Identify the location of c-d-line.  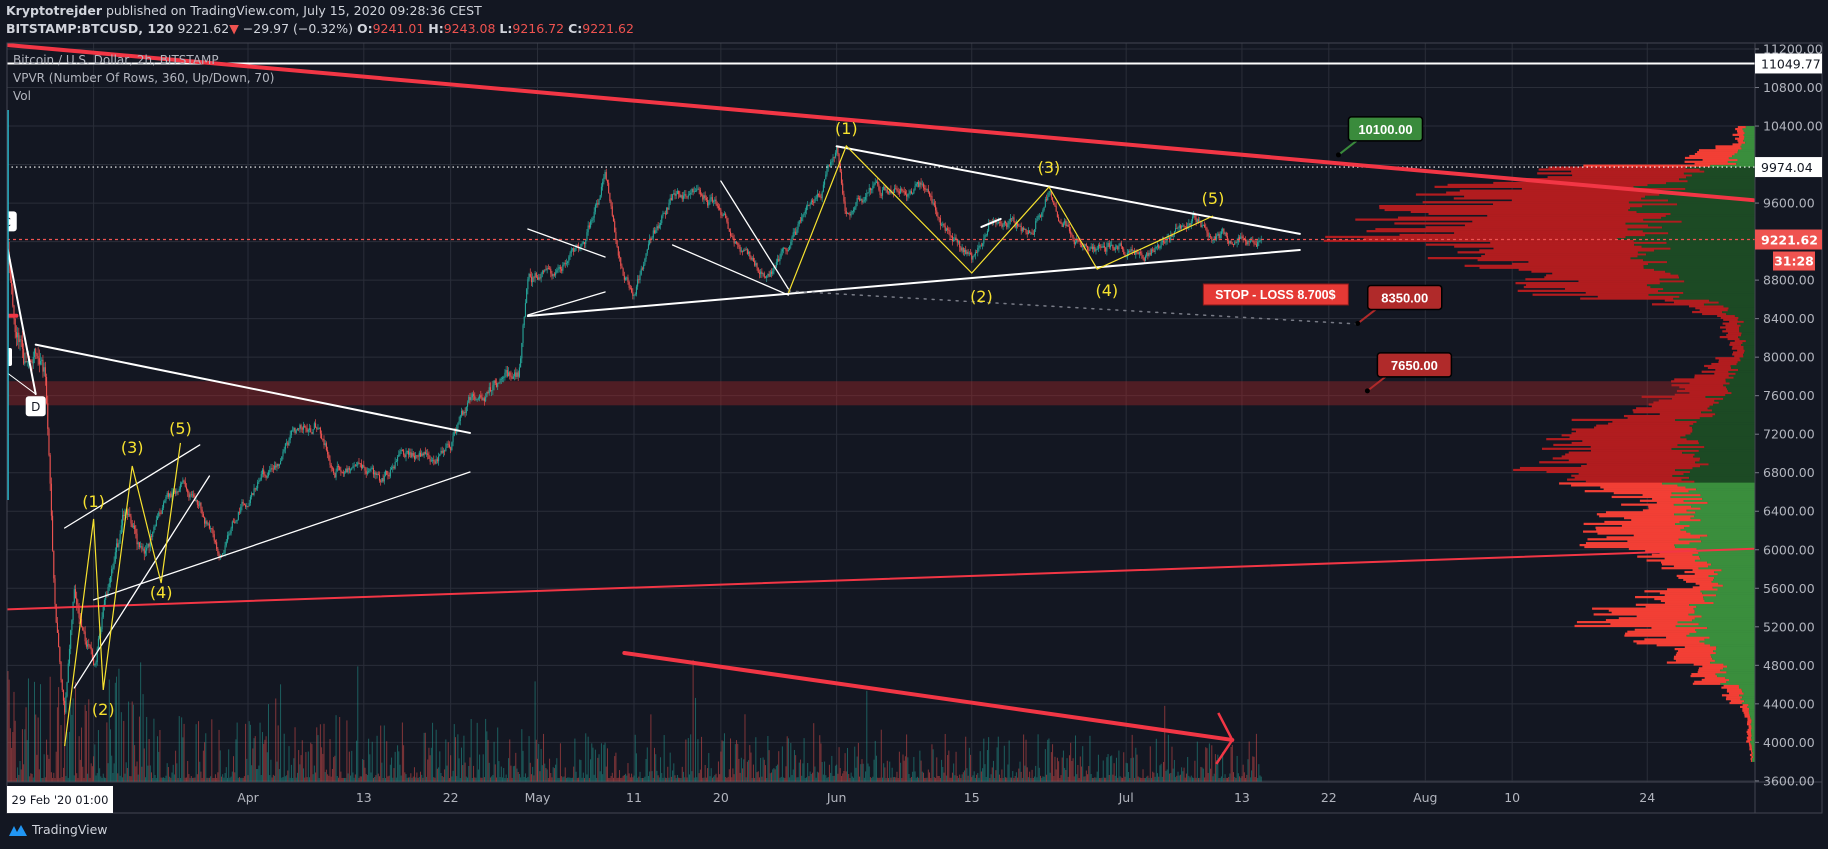
(22, 319).